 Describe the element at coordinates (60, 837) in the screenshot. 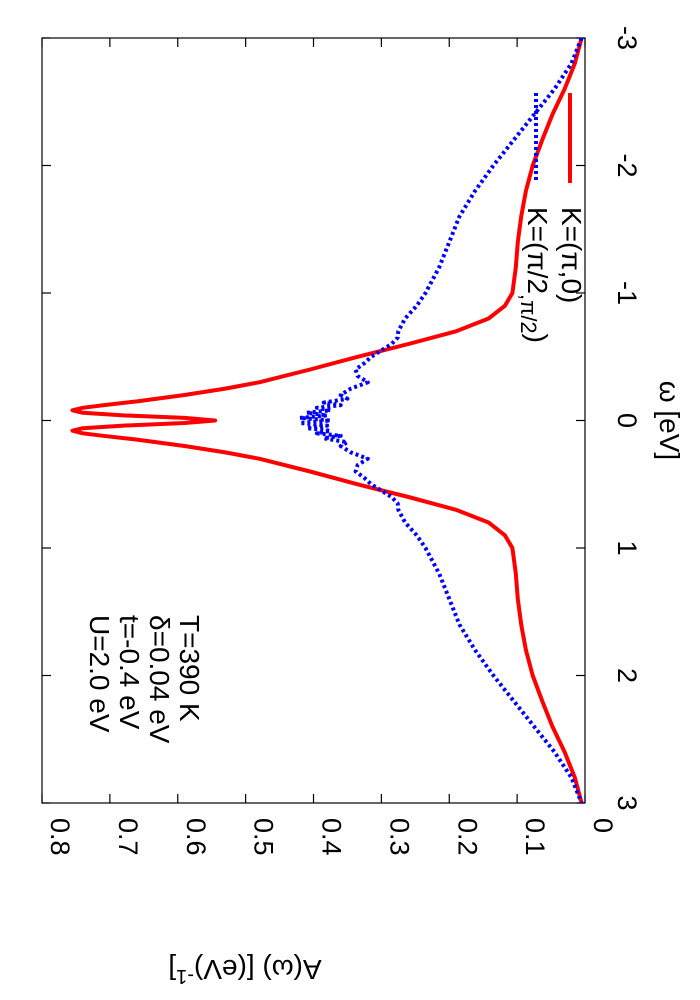

I see `y-tick-label-8: 0.8` at that location.